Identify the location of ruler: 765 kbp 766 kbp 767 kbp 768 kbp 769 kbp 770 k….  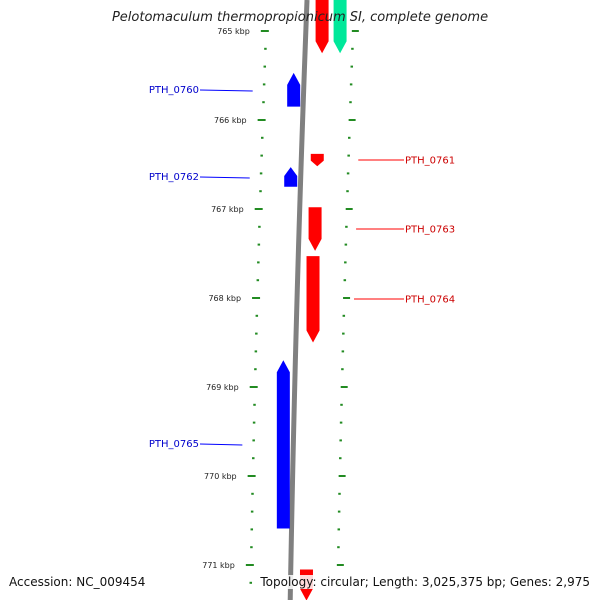
(226, 298).